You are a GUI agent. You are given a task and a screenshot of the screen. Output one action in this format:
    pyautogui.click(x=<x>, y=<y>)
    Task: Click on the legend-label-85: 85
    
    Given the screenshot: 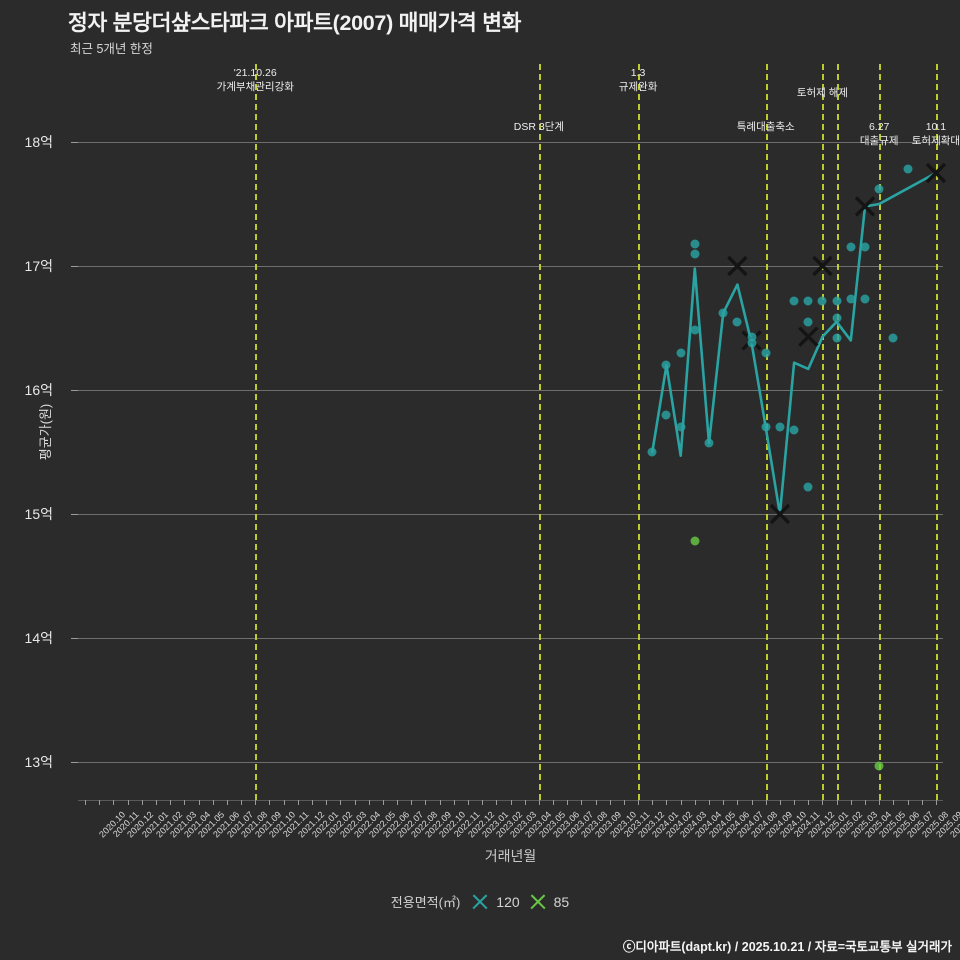 What is the action you would take?
    pyautogui.click(x=561, y=901)
    